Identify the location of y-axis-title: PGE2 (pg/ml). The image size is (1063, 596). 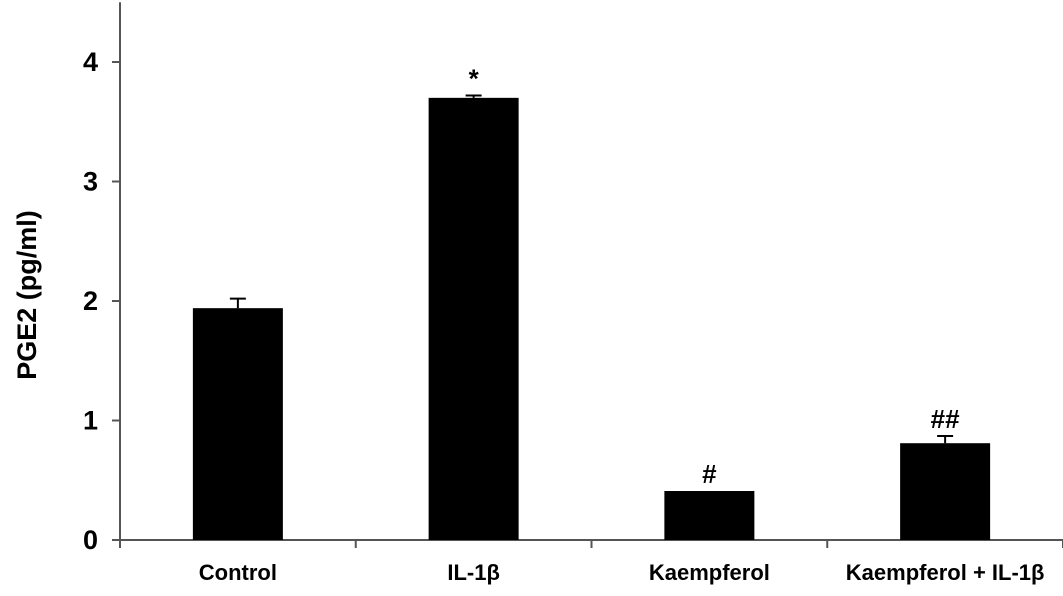
(27, 295).